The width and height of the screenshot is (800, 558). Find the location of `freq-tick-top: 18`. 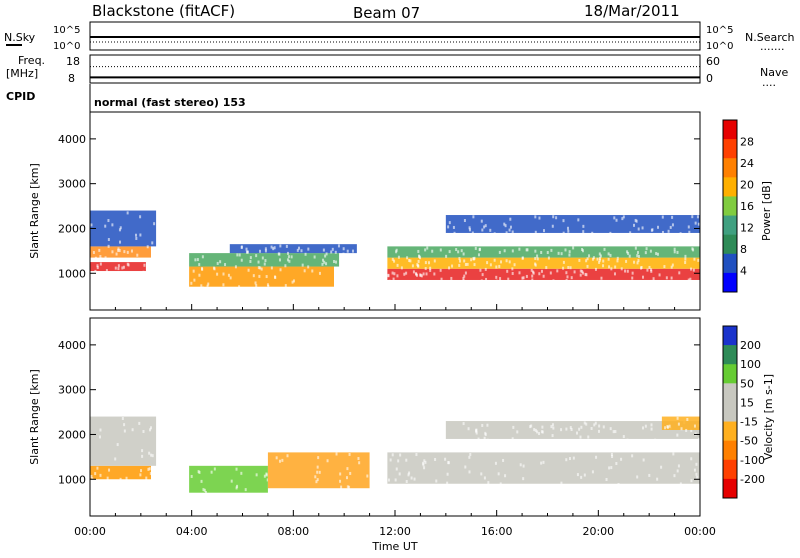

freq-tick-top: 18 is located at coordinates (73, 61).